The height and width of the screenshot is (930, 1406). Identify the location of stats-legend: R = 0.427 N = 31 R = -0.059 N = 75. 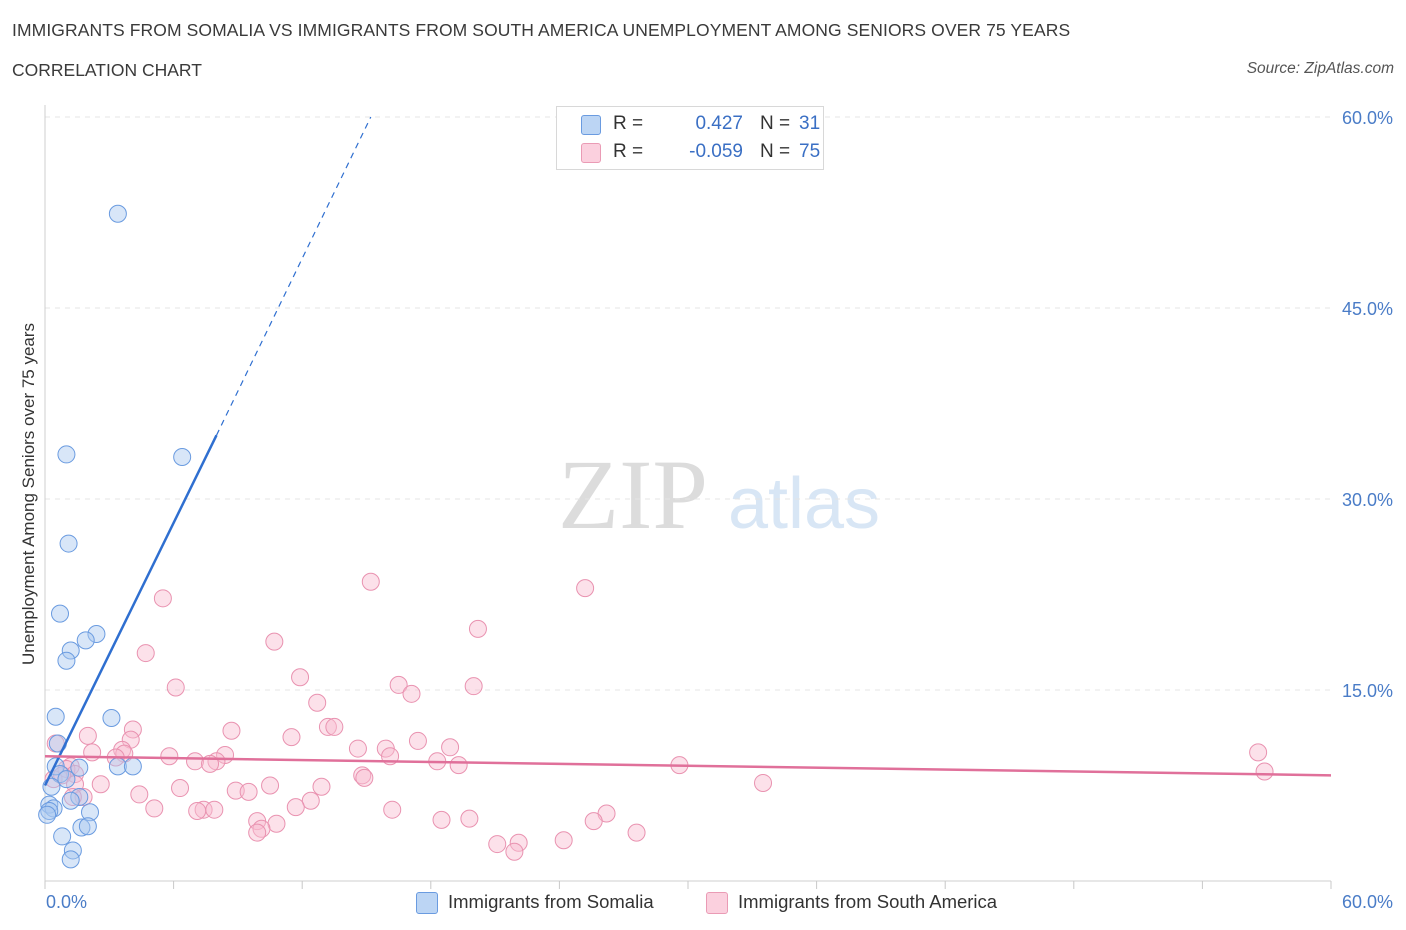
(690, 138).